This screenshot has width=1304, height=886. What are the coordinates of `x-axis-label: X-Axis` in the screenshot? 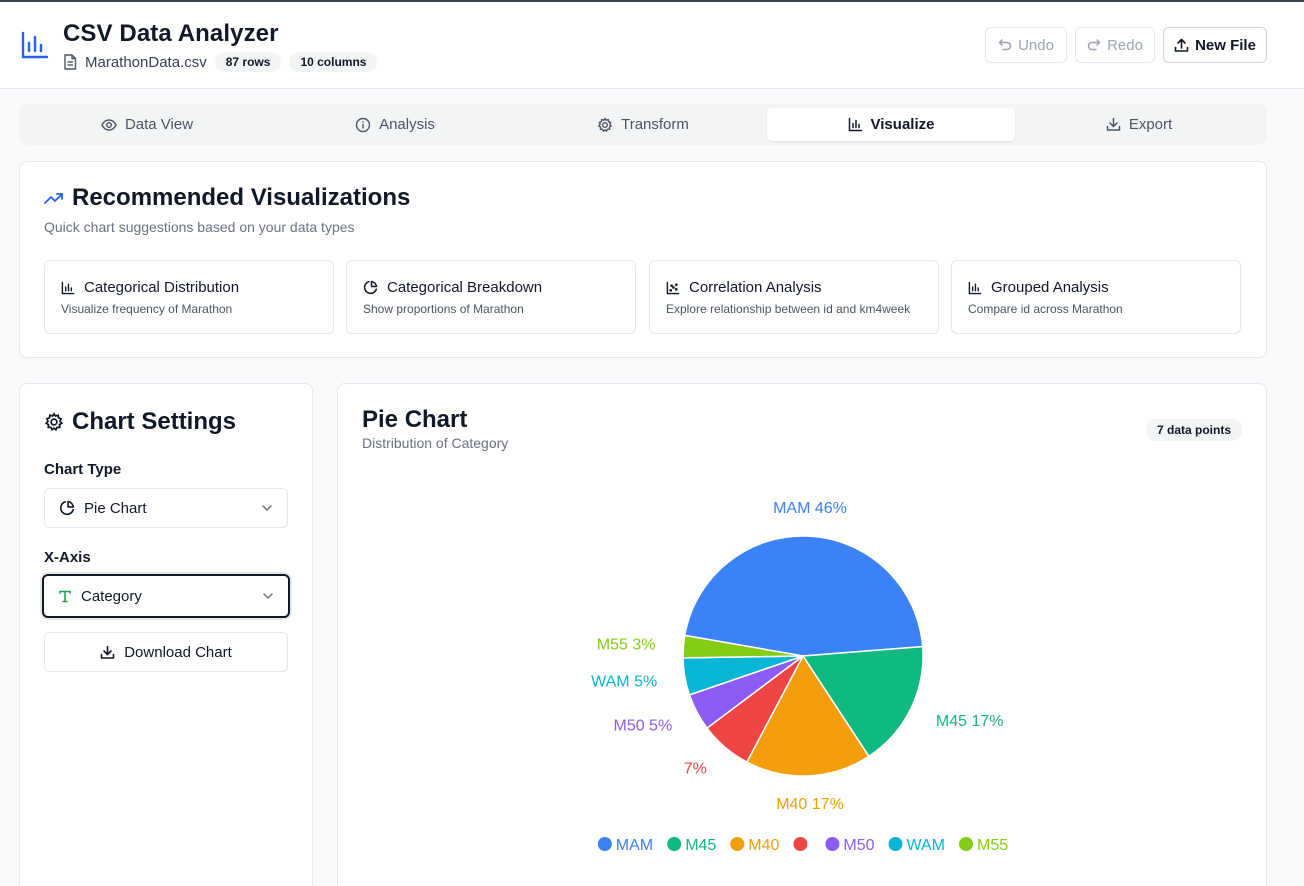 It's located at (67, 557).